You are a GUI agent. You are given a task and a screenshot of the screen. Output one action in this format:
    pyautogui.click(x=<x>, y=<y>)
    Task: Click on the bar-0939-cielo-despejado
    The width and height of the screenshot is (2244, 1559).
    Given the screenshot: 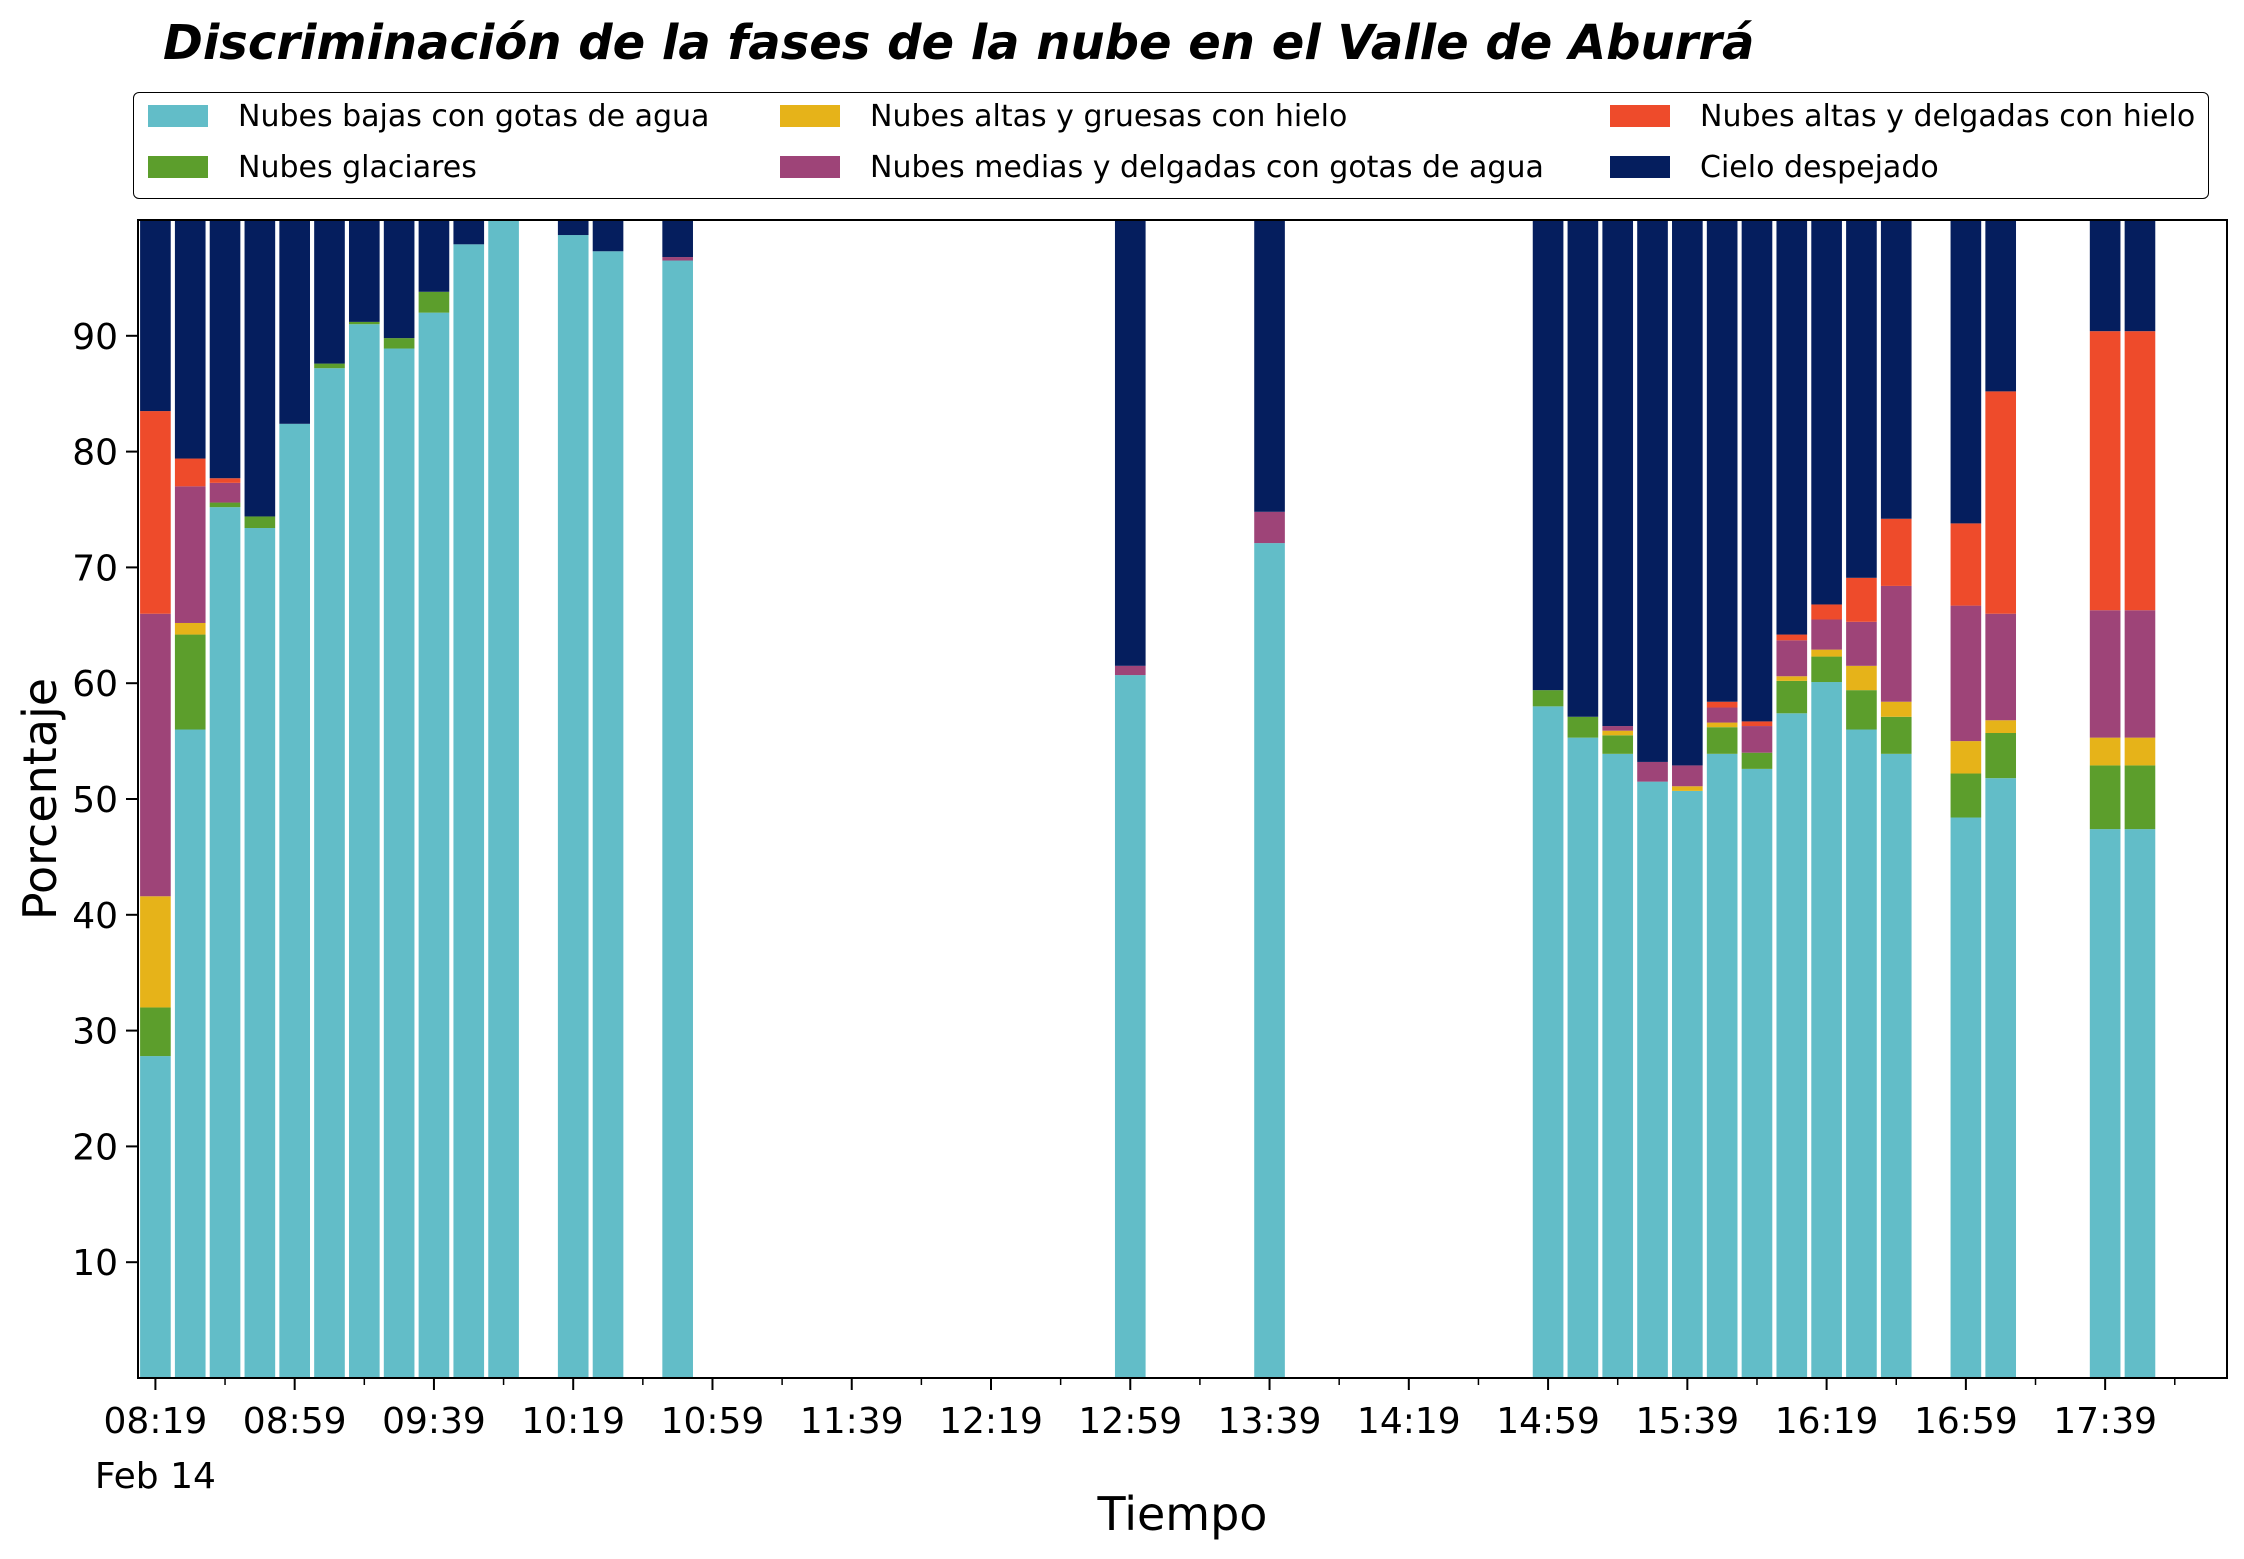 What is the action you would take?
    pyautogui.click(x=434, y=256)
    